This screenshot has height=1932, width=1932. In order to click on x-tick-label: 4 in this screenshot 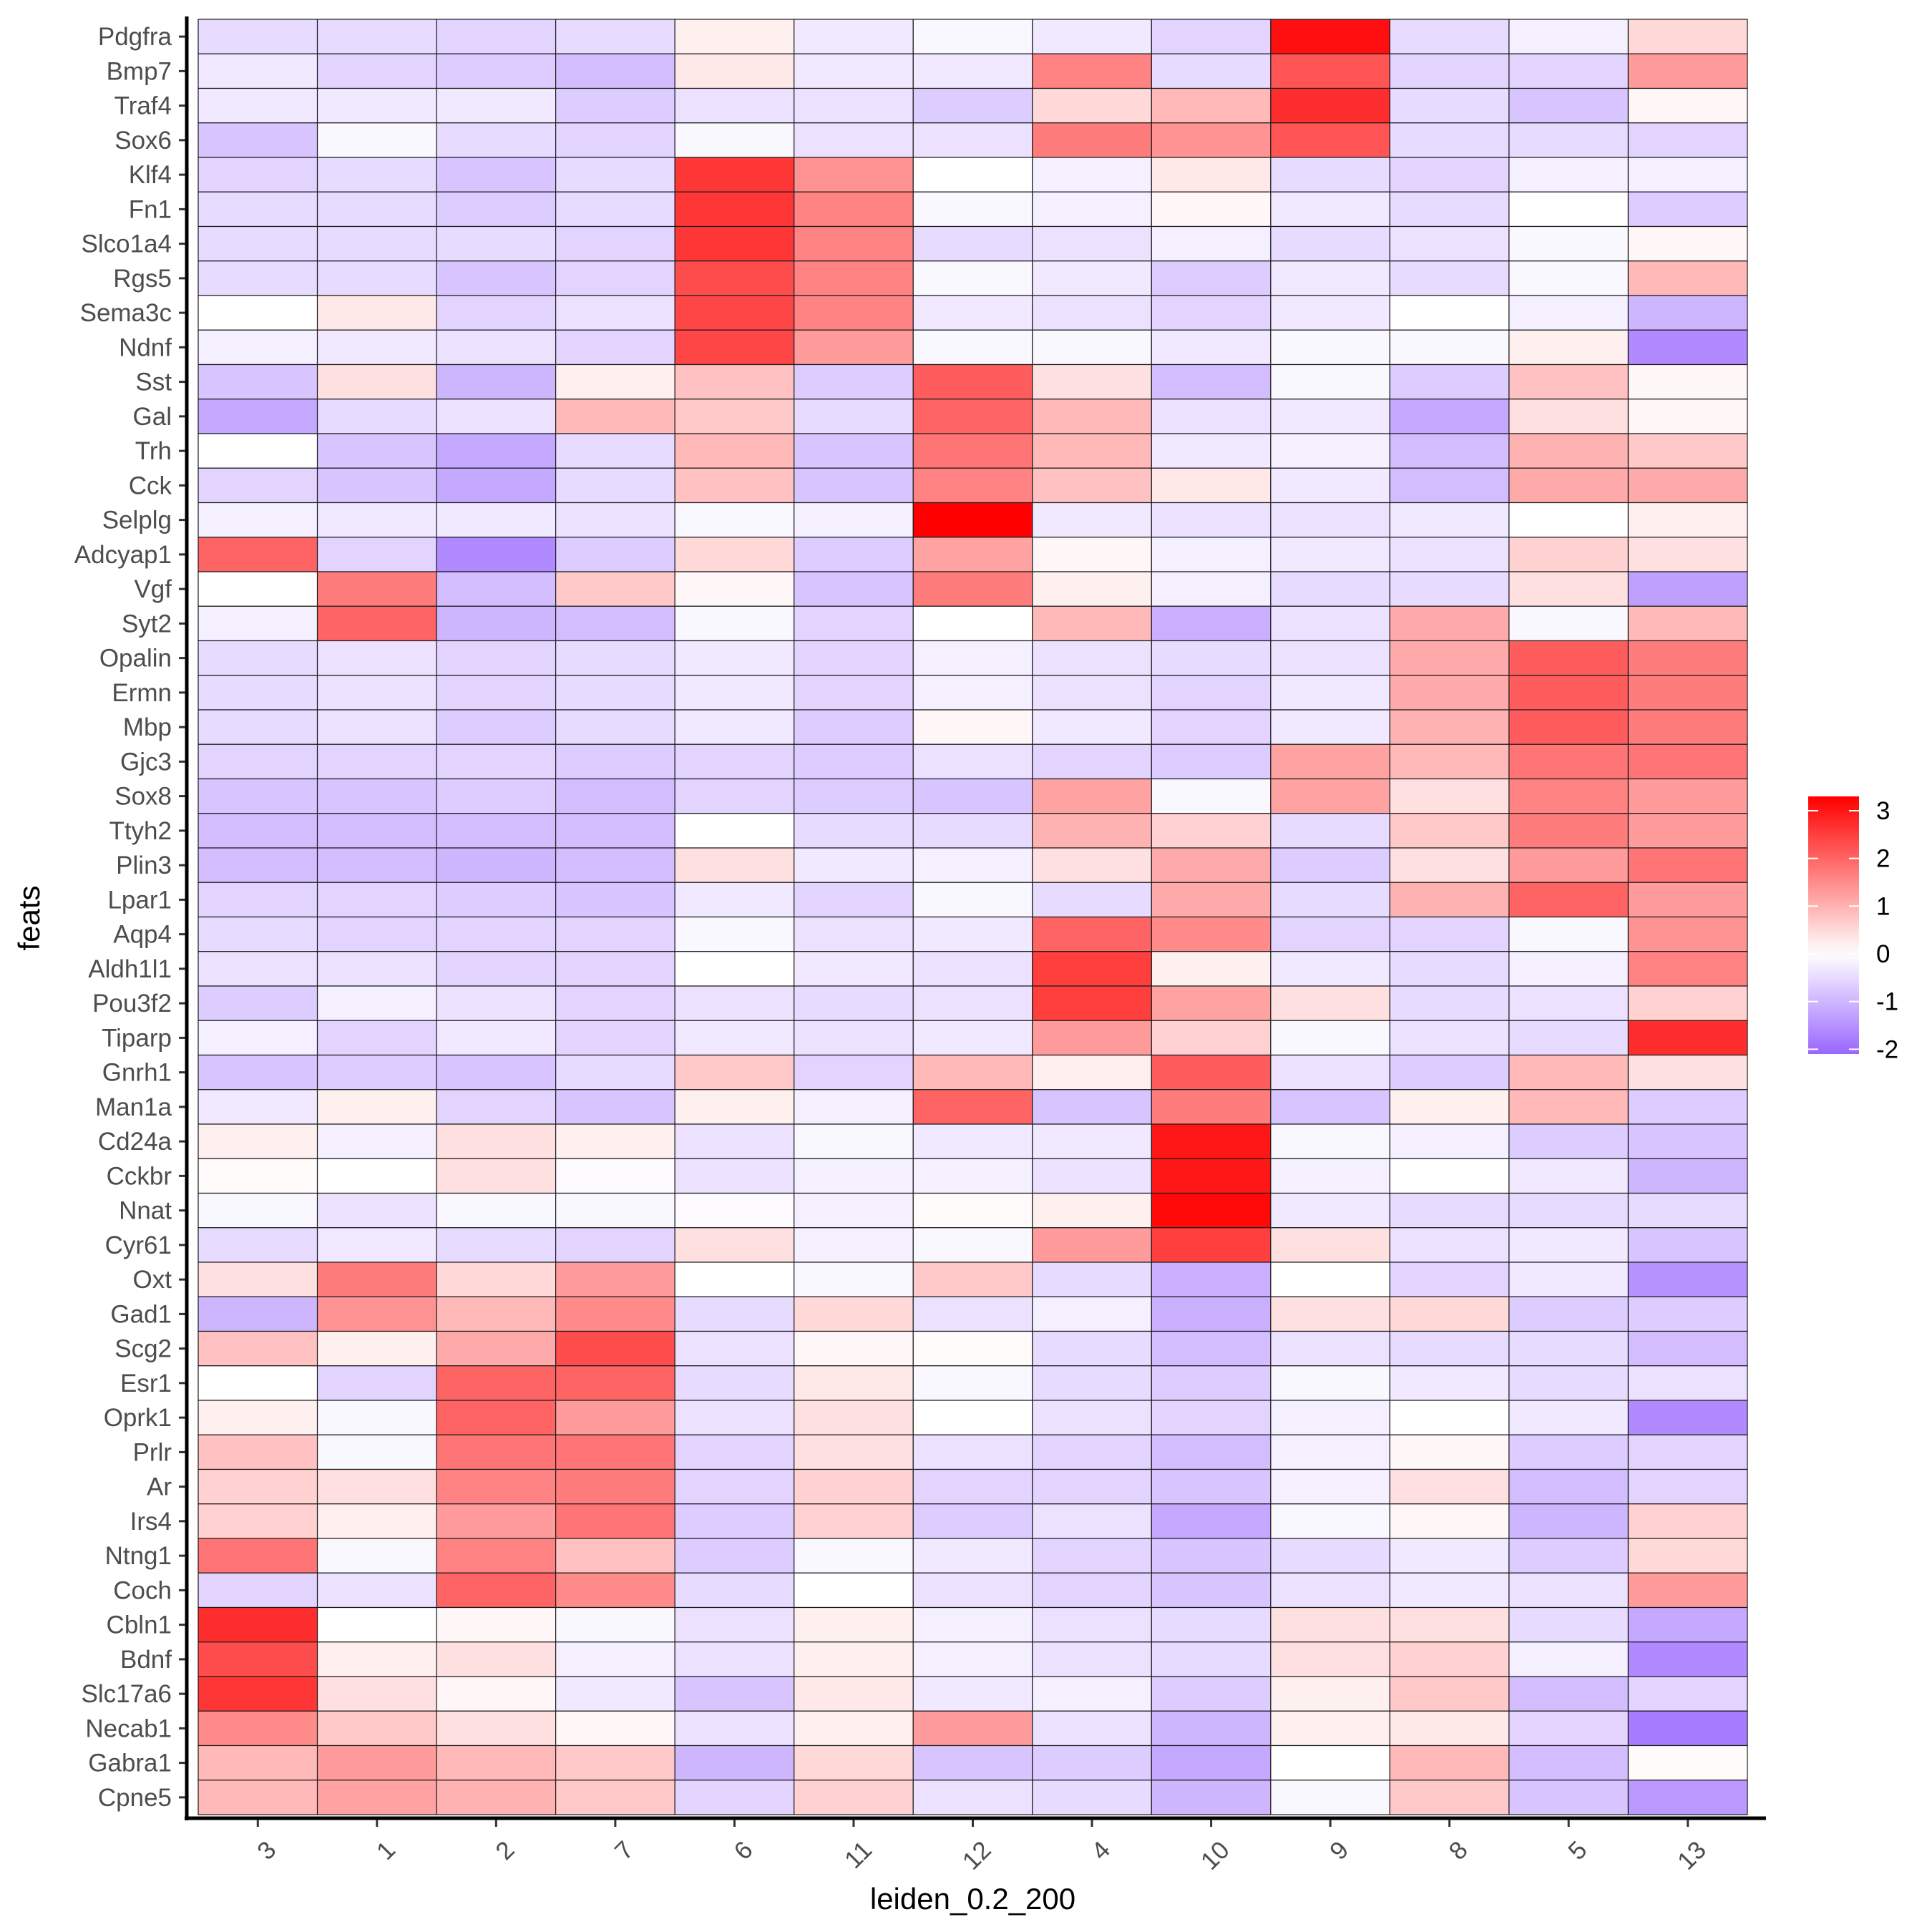, I will do `click(1101, 1850)`.